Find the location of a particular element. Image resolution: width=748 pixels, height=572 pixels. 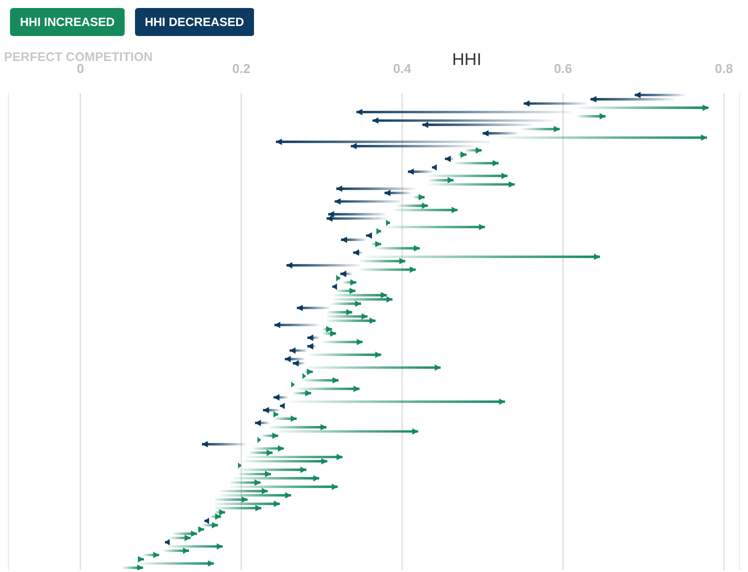

text: HHI INCREASED is located at coordinates (67, 22).